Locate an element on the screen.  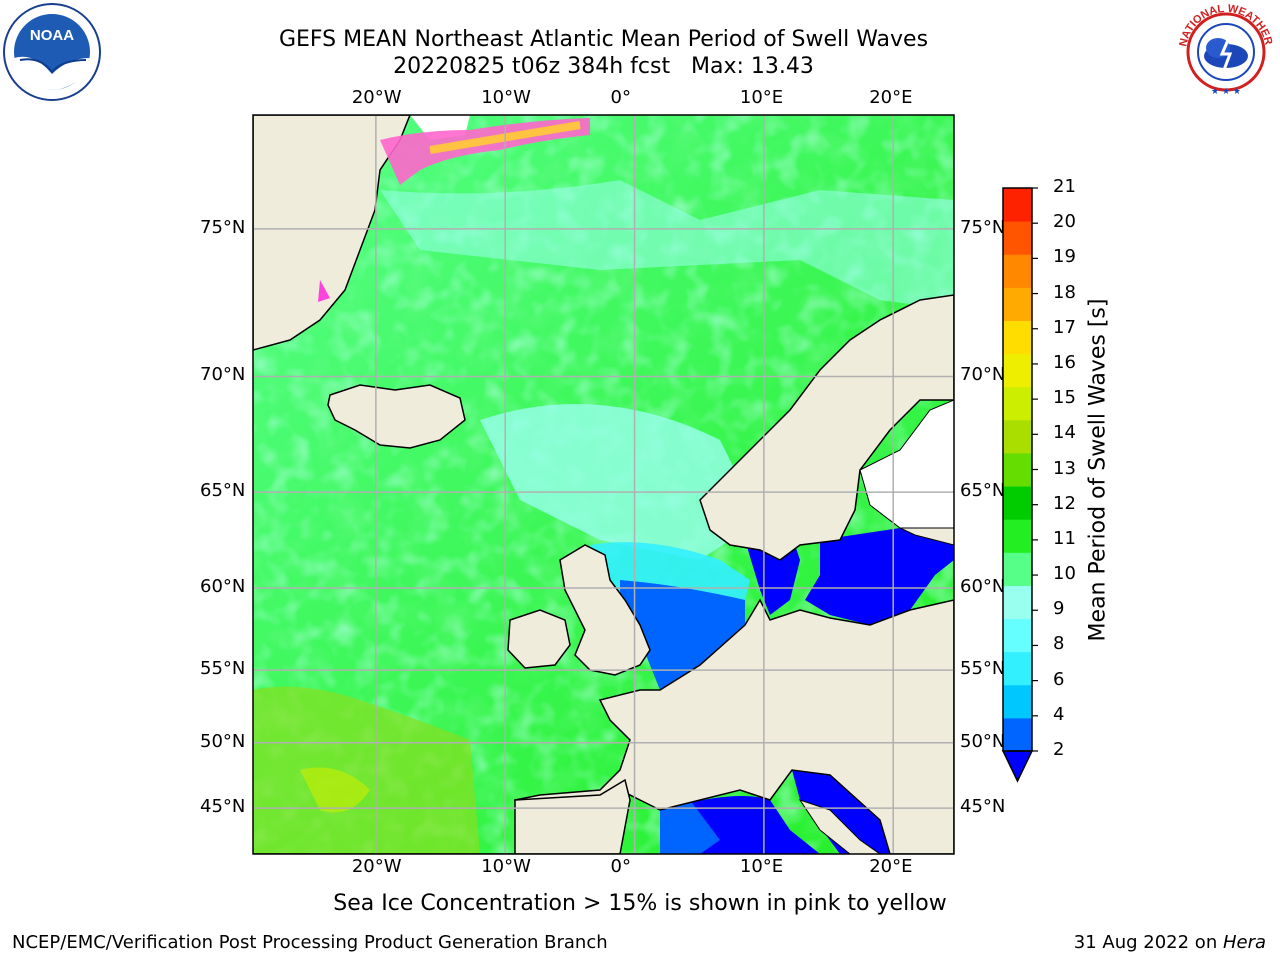
footer-date-text: 31 Aug 2022 on is located at coordinates (1148, 942).